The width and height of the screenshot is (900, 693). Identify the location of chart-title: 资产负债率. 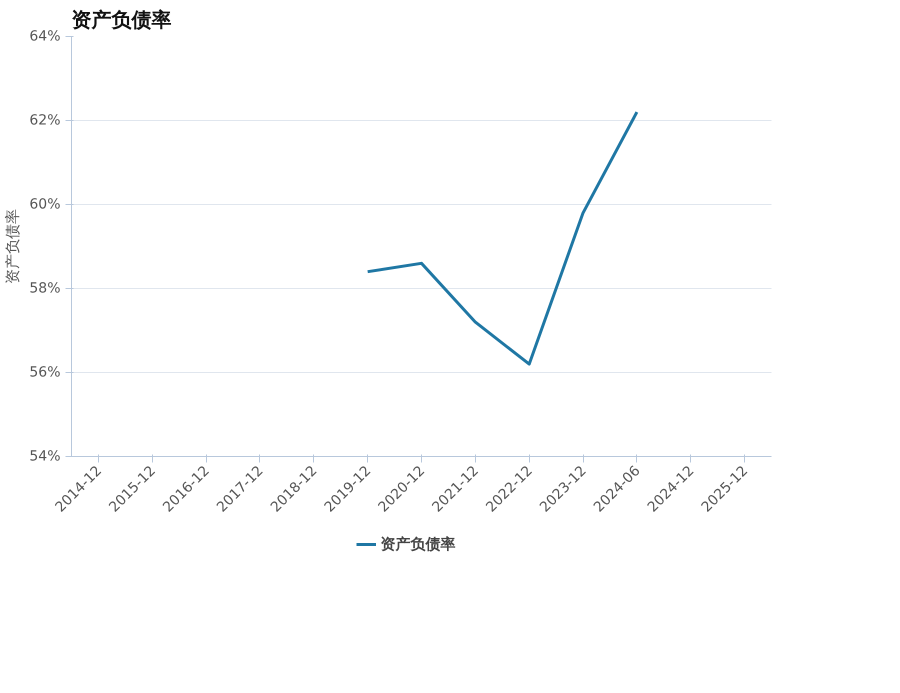
(122, 20).